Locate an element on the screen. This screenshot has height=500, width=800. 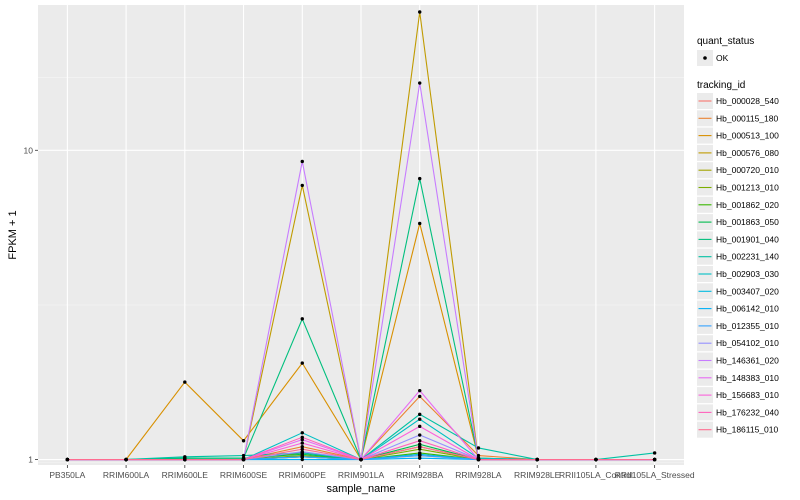
legend-label-hb-000720-010: Hb_000720_010 is located at coordinates (747, 170).